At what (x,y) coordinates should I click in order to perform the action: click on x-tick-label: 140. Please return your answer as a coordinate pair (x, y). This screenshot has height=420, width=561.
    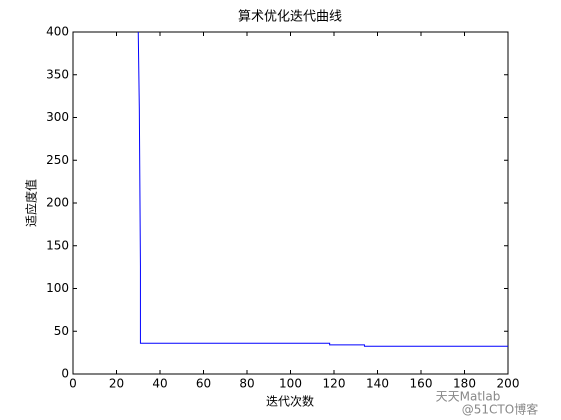
    Looking at the image, I should click on (377, 384).